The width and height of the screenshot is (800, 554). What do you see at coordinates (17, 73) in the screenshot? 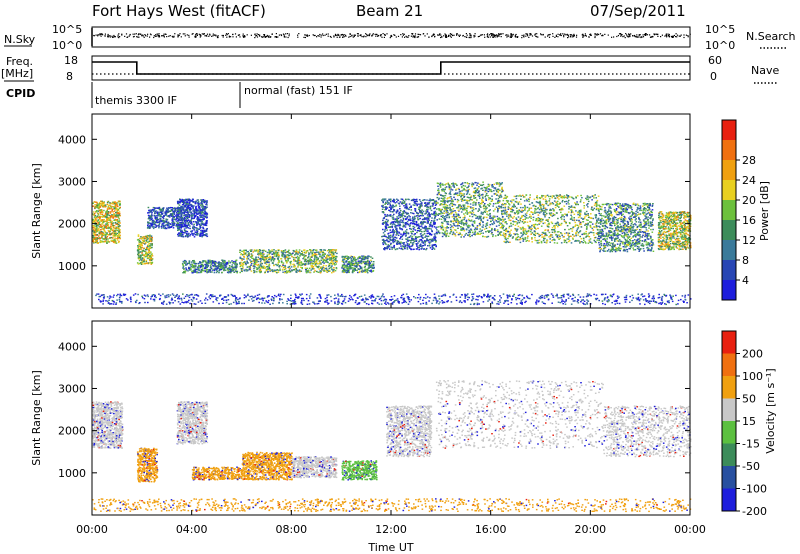
I see `freq-unit: [MHz]` at bounding box center [17, 73].